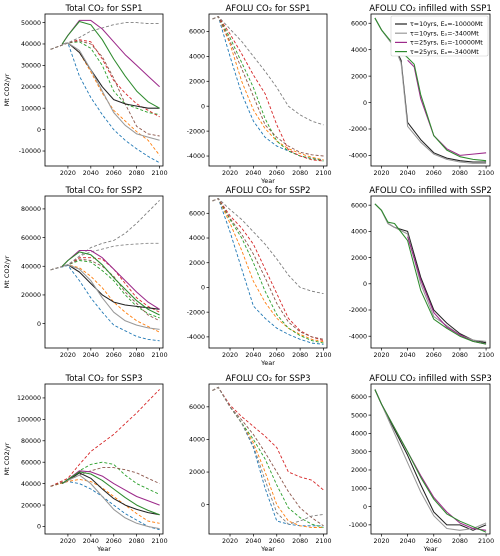 This screenshot has width=500, height=556. Describe the element at coordinates (267, 379) in the screenshot. I see `chart-title: AFOLU CO₂ for SSP3` at that location.